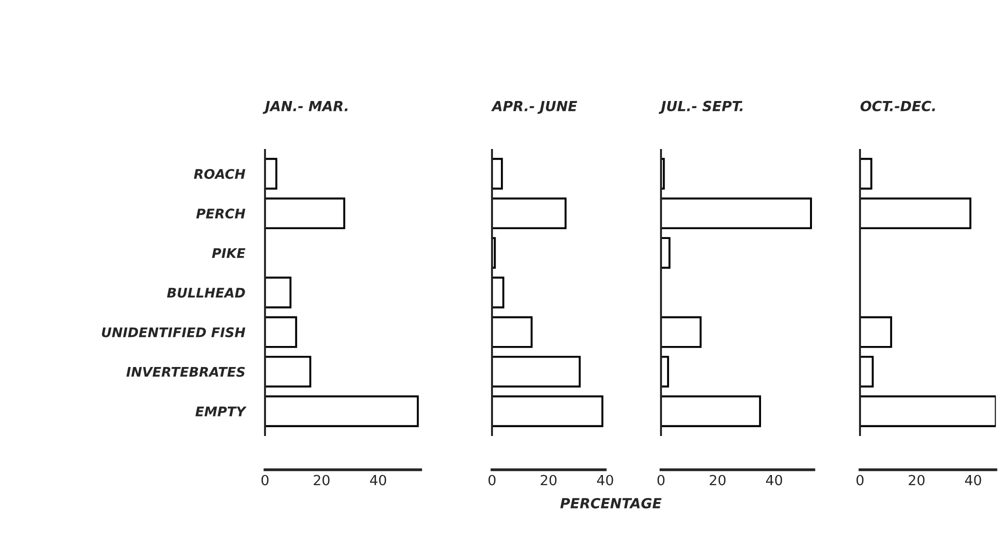 The height and width of the screenshot is (541, 998). Describe the element at coordinates (174, 332) in the screenshot. I see `y-tick-label: UNIDENTIFIED FISH` at that location.